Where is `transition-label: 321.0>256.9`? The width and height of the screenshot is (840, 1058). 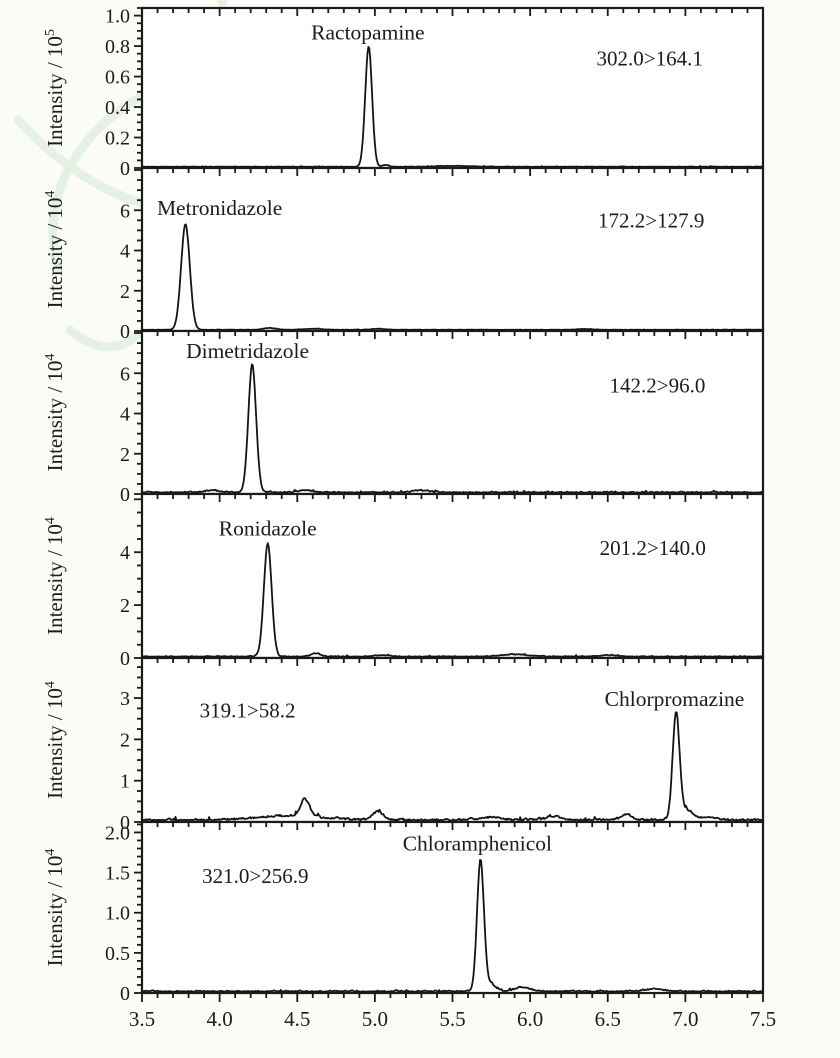
transition-label: 321.0>256.9 is located at coordinates (255, 876).